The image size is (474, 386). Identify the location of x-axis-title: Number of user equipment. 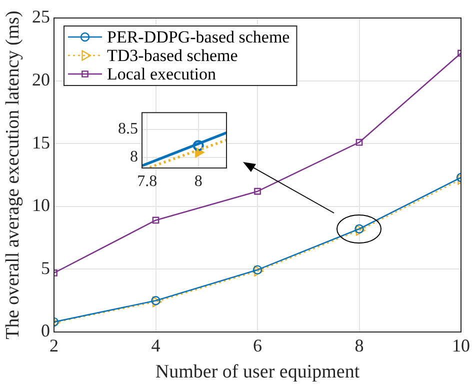
(257, 372).